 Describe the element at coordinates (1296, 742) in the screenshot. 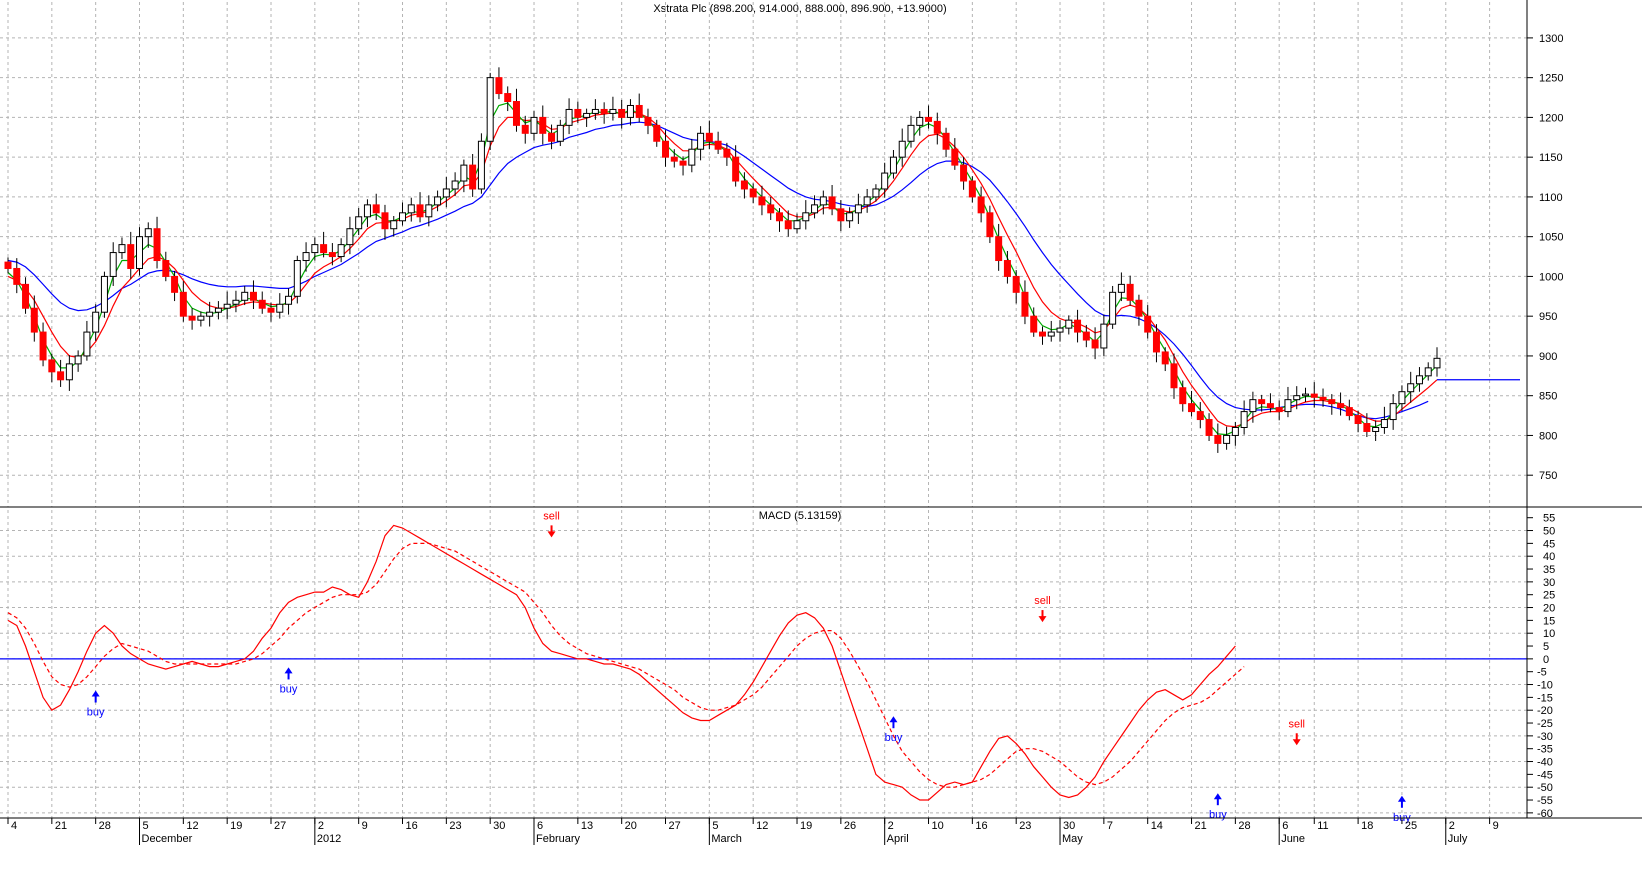

I see `sell-arrow-head` at that location.